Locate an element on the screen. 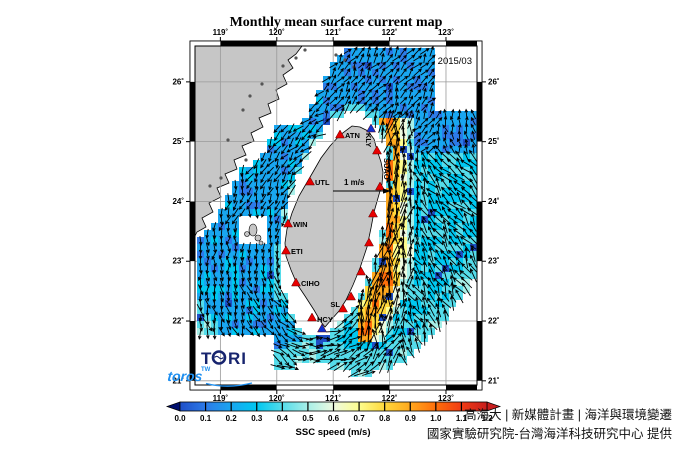 The image size is (678, 452). lat-label-left: 25˚ is located at coordinates (178, 141).